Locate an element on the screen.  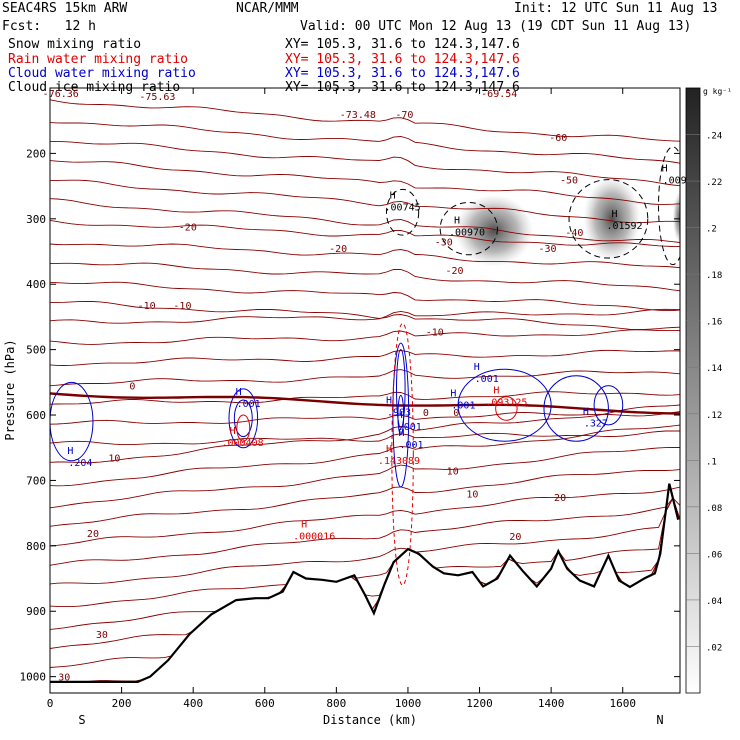
colorbar-tick-label: .06 is located at coordinates (714, 555).